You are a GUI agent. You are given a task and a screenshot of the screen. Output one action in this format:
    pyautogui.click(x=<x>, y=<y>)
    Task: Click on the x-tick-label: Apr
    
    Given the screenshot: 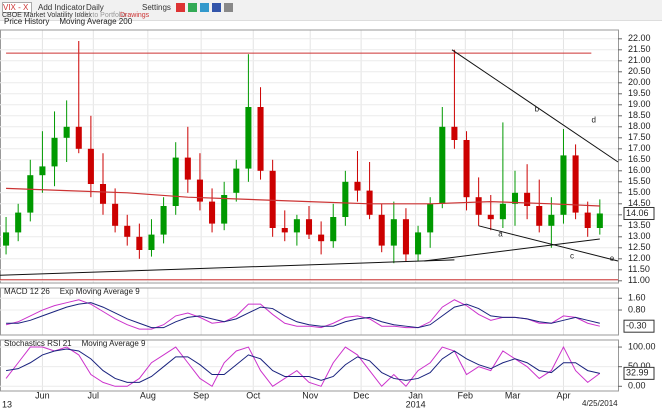 What is the action you would take?
    pyautogui.click(x=563, y=395)
    